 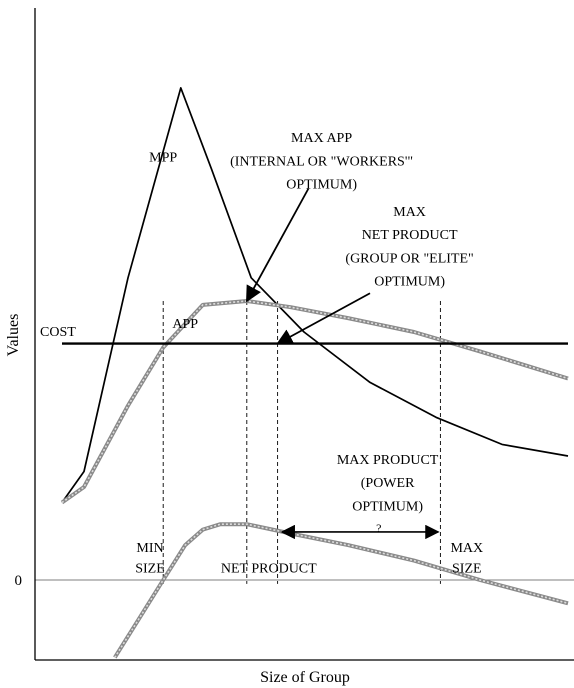 What do you see at coordinates (19, 581) in the screenshot?
I see `y-tick-label-0: 0` at bounding box center [19, 581].